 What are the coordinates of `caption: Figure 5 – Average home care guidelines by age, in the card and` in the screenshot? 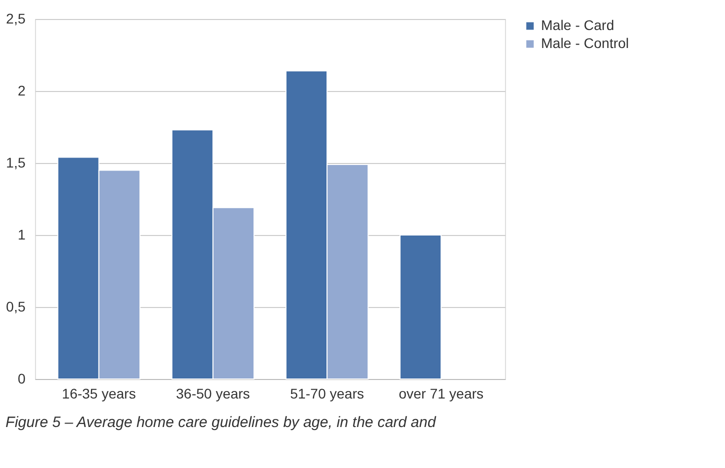 It's located at (221, 422).